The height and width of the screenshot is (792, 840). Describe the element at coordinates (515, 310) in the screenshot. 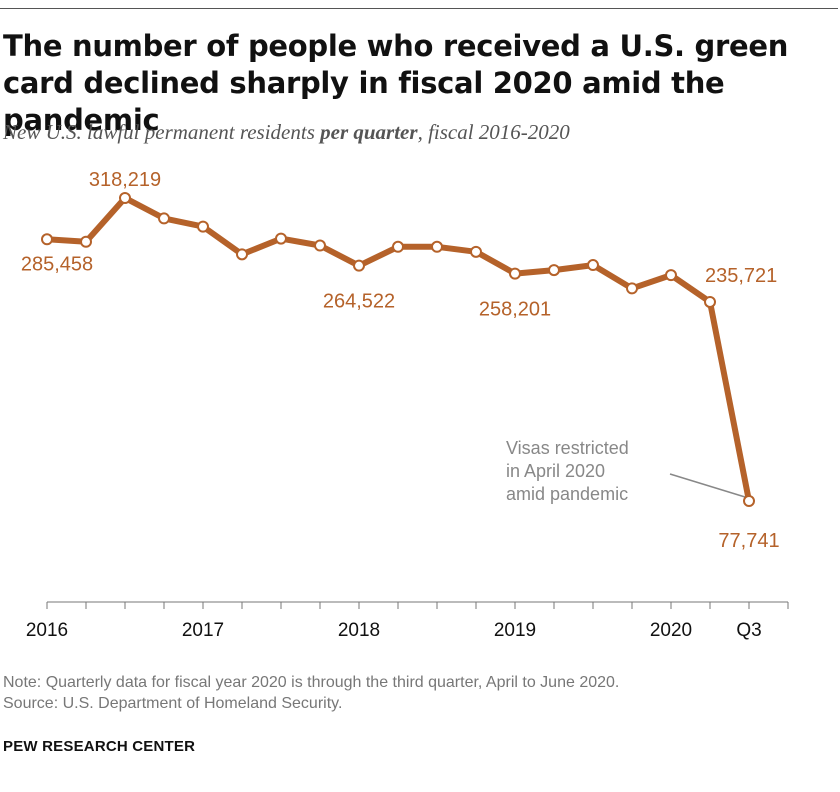

I see `data-label: 258,201` at that location.